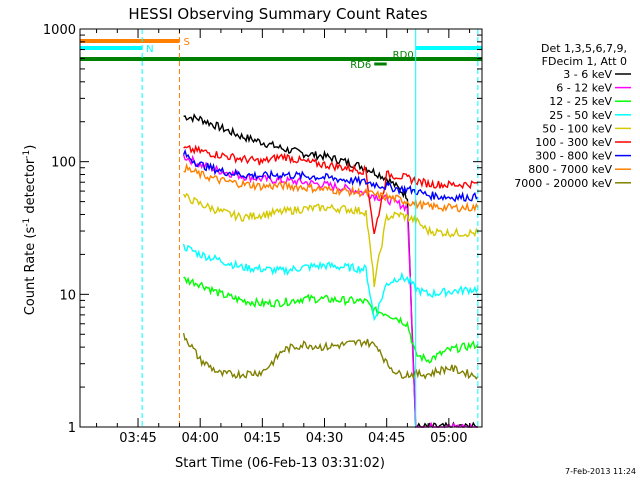  Describe the element at coordinates (324, 438) in the screenshot. I see `x-tick-label: 04:30` at that location.